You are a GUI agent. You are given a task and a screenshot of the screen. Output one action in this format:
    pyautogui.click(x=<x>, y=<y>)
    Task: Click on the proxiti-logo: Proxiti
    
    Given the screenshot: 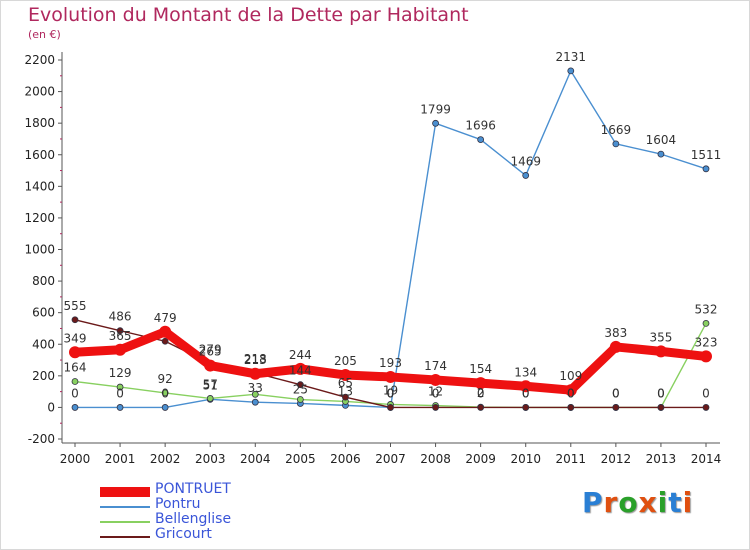 What is the action you would take?
    pyautogui.click(x=637, y=502)
    